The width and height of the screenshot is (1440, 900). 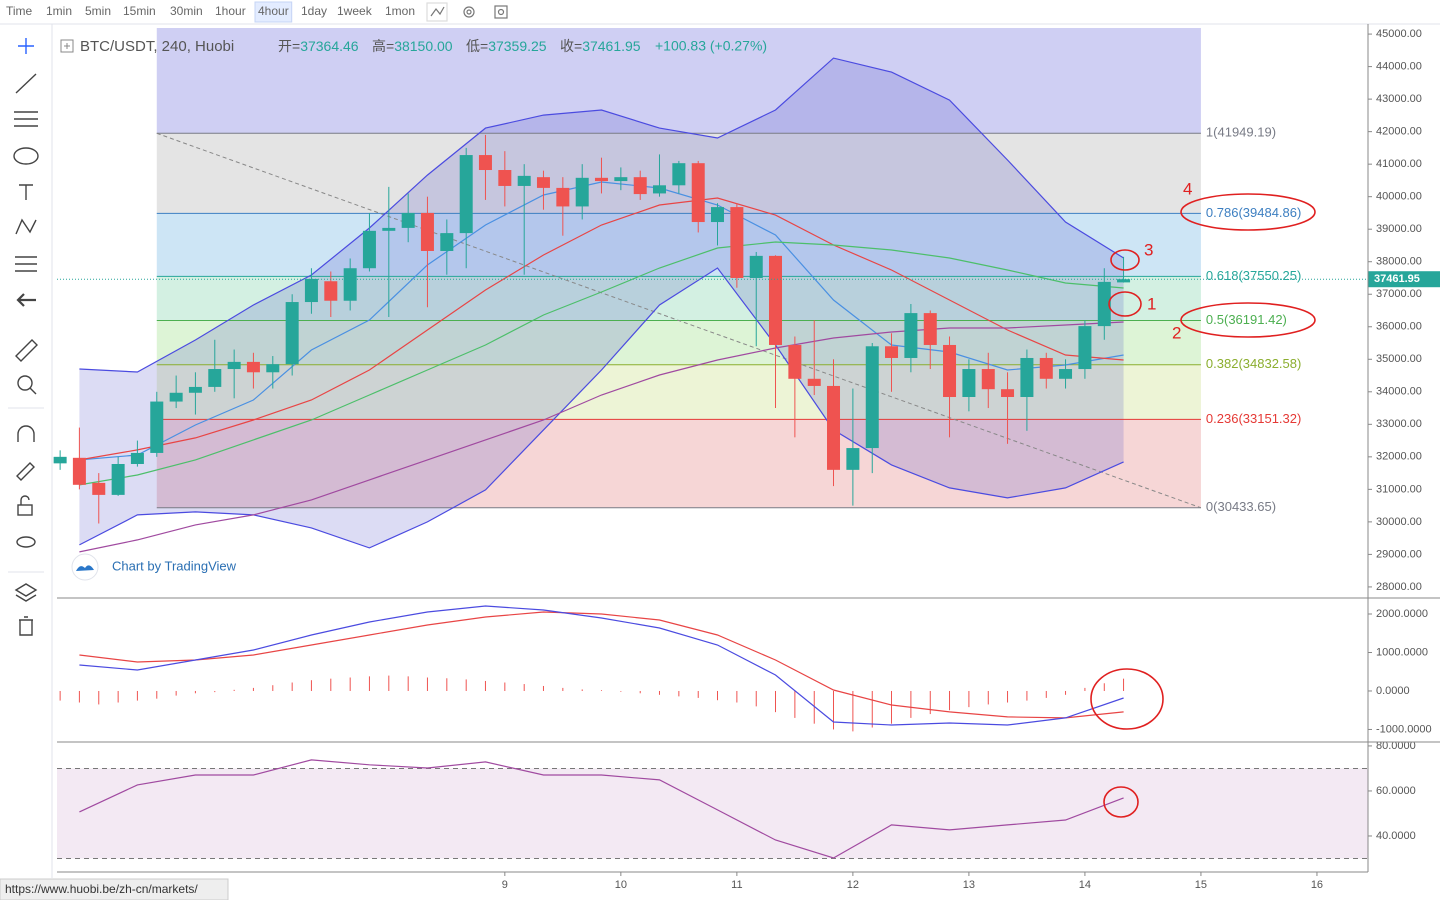 What do you see at coordinates (1176, 332) in the screenshot?
I see `annotation-number: 2` at bounding box center [1176, 332].